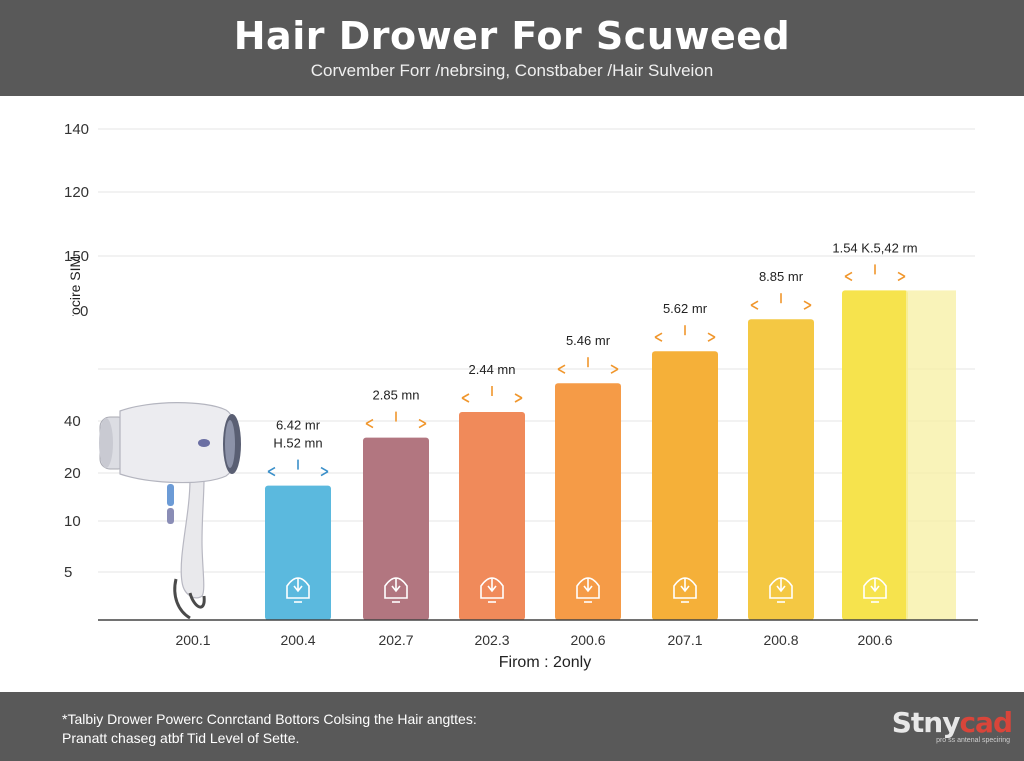 The height and width of the screenshot is (761, 1024). Describe the element at coordinates (533, 640) in the screenshot. I see `x-axis-ticks: 200.1 200.4 202.7 202.3 200.6 207.1 200.8 200.6` at that location.